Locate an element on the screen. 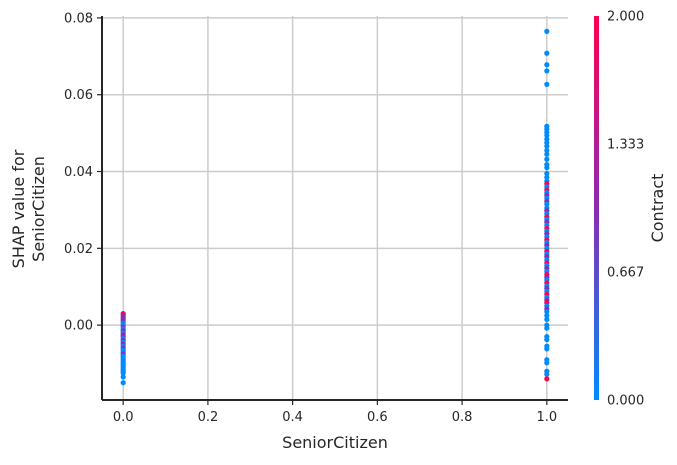 The width and height of the screenshot is (677, 465). y-tick-label: 0.00 is located at coordinates (78, 326).